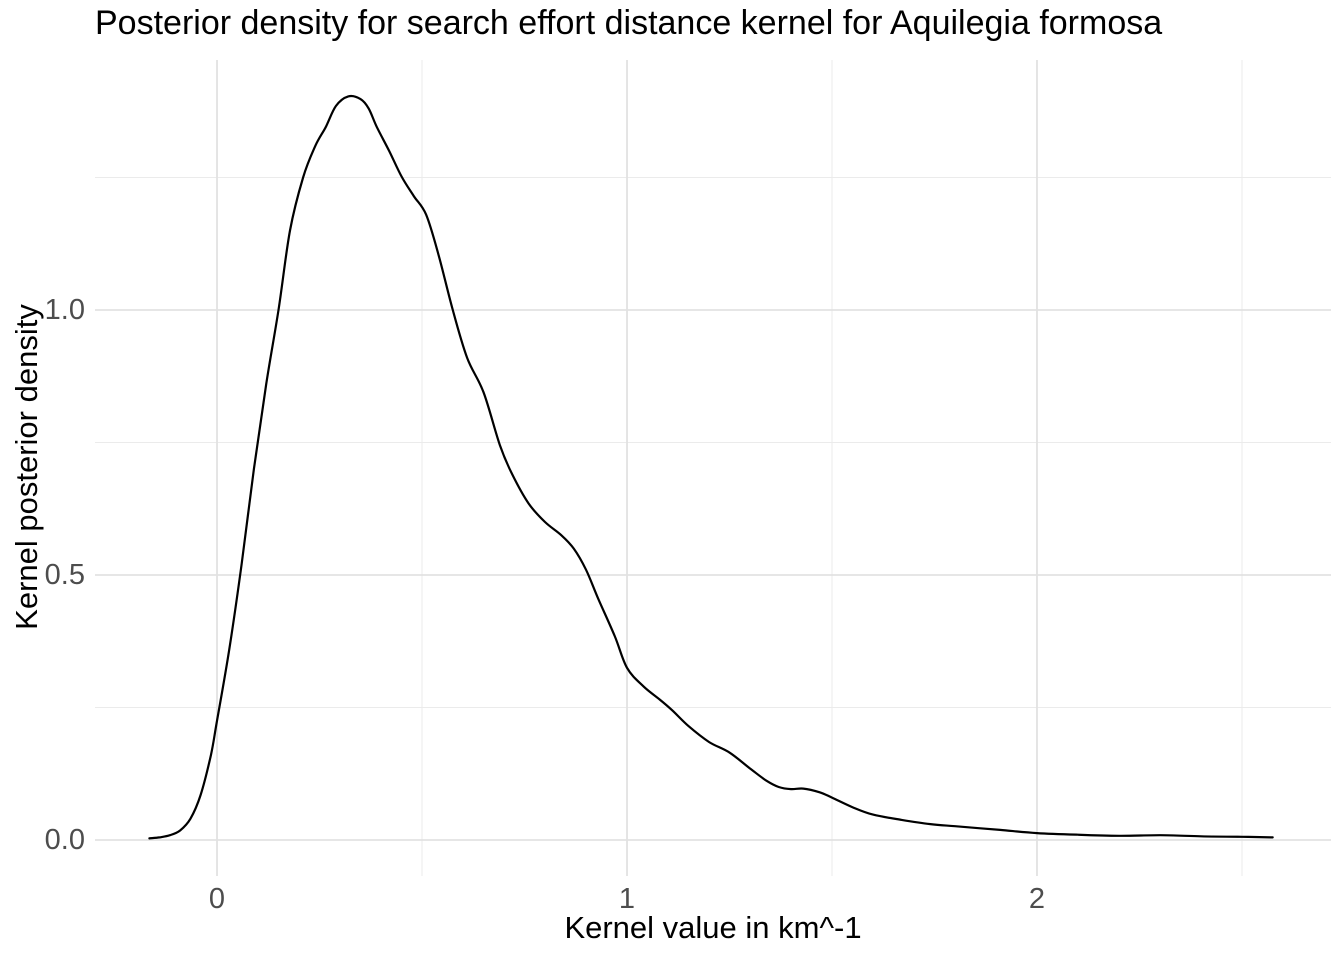 The image size is (1344, 960). I want to click on x-axis-title: Kernel value in km^-1, so click(713, 927).